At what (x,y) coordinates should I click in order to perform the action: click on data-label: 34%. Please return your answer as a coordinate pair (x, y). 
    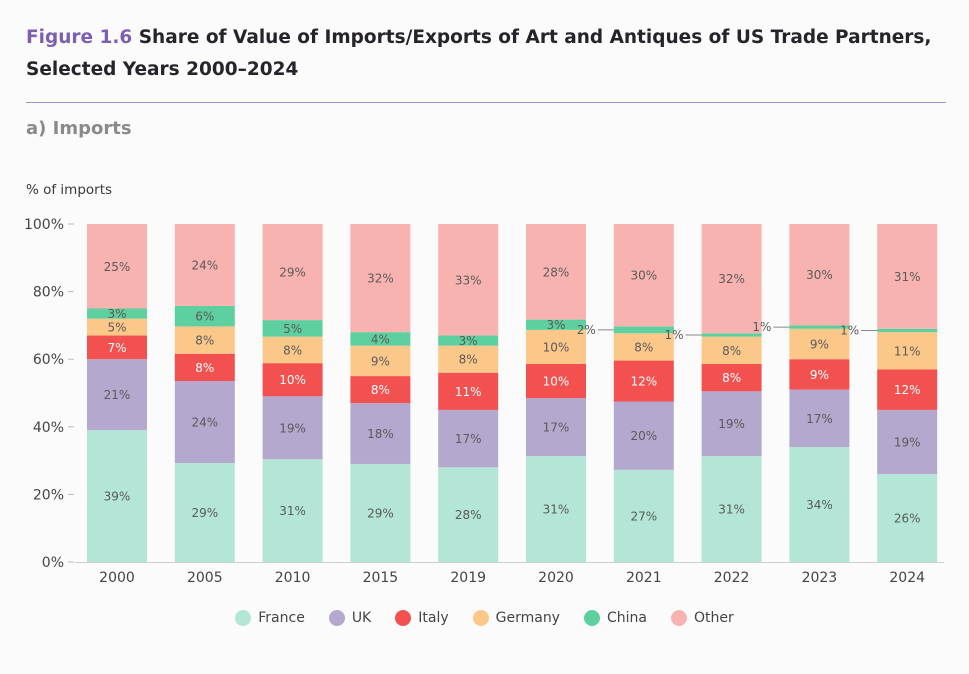
    Looking at the image, I should click on (819, 505).